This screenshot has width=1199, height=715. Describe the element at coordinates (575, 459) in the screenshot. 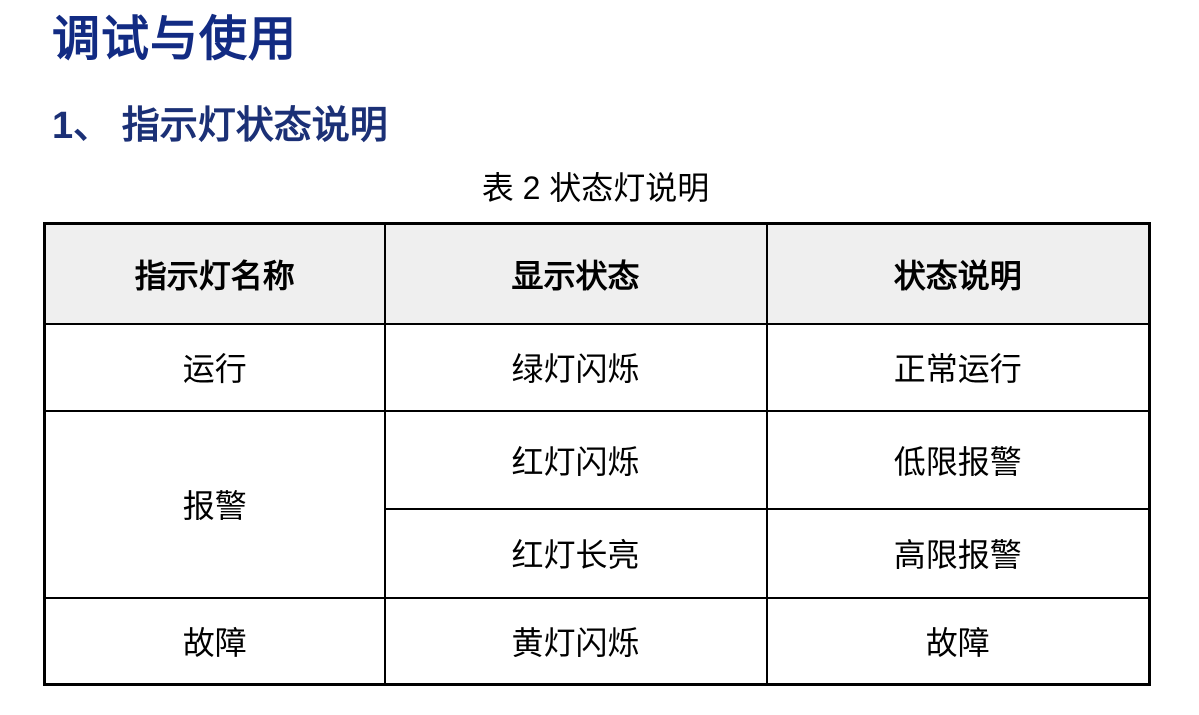

I see `cell-display-state: 红灯闪烁` at that location.